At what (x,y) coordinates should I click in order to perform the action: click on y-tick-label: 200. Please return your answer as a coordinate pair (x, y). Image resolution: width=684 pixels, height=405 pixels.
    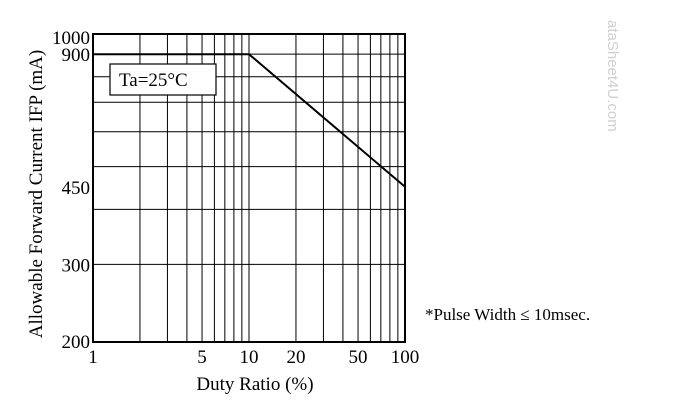
    Looking at the image, I should click on (76, 342).